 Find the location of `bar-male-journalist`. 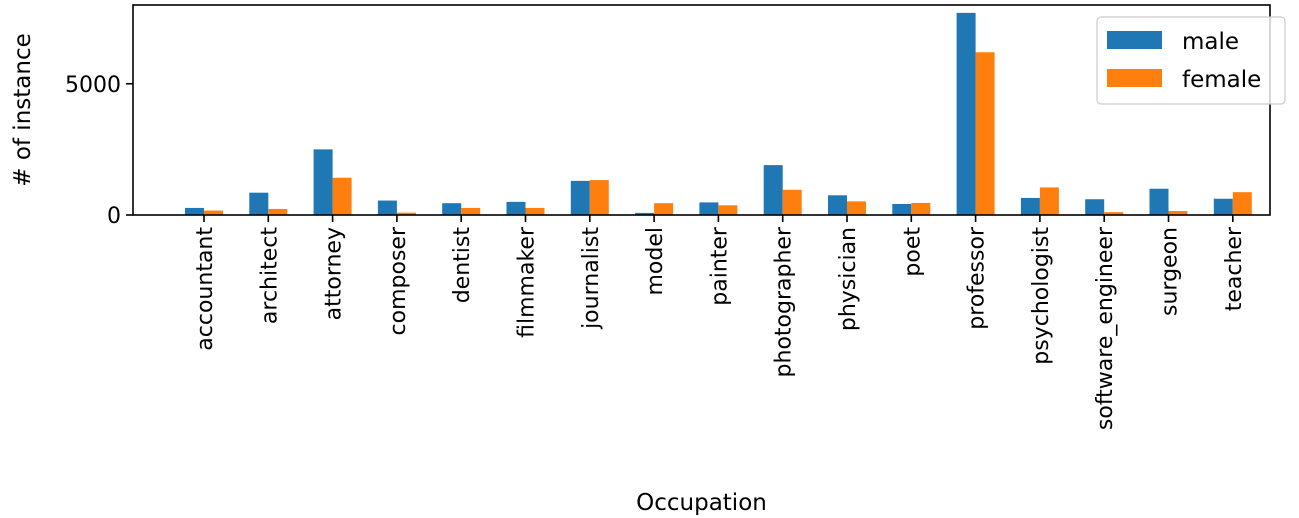

bar-male-journalist is located at coordinates (580, 197).